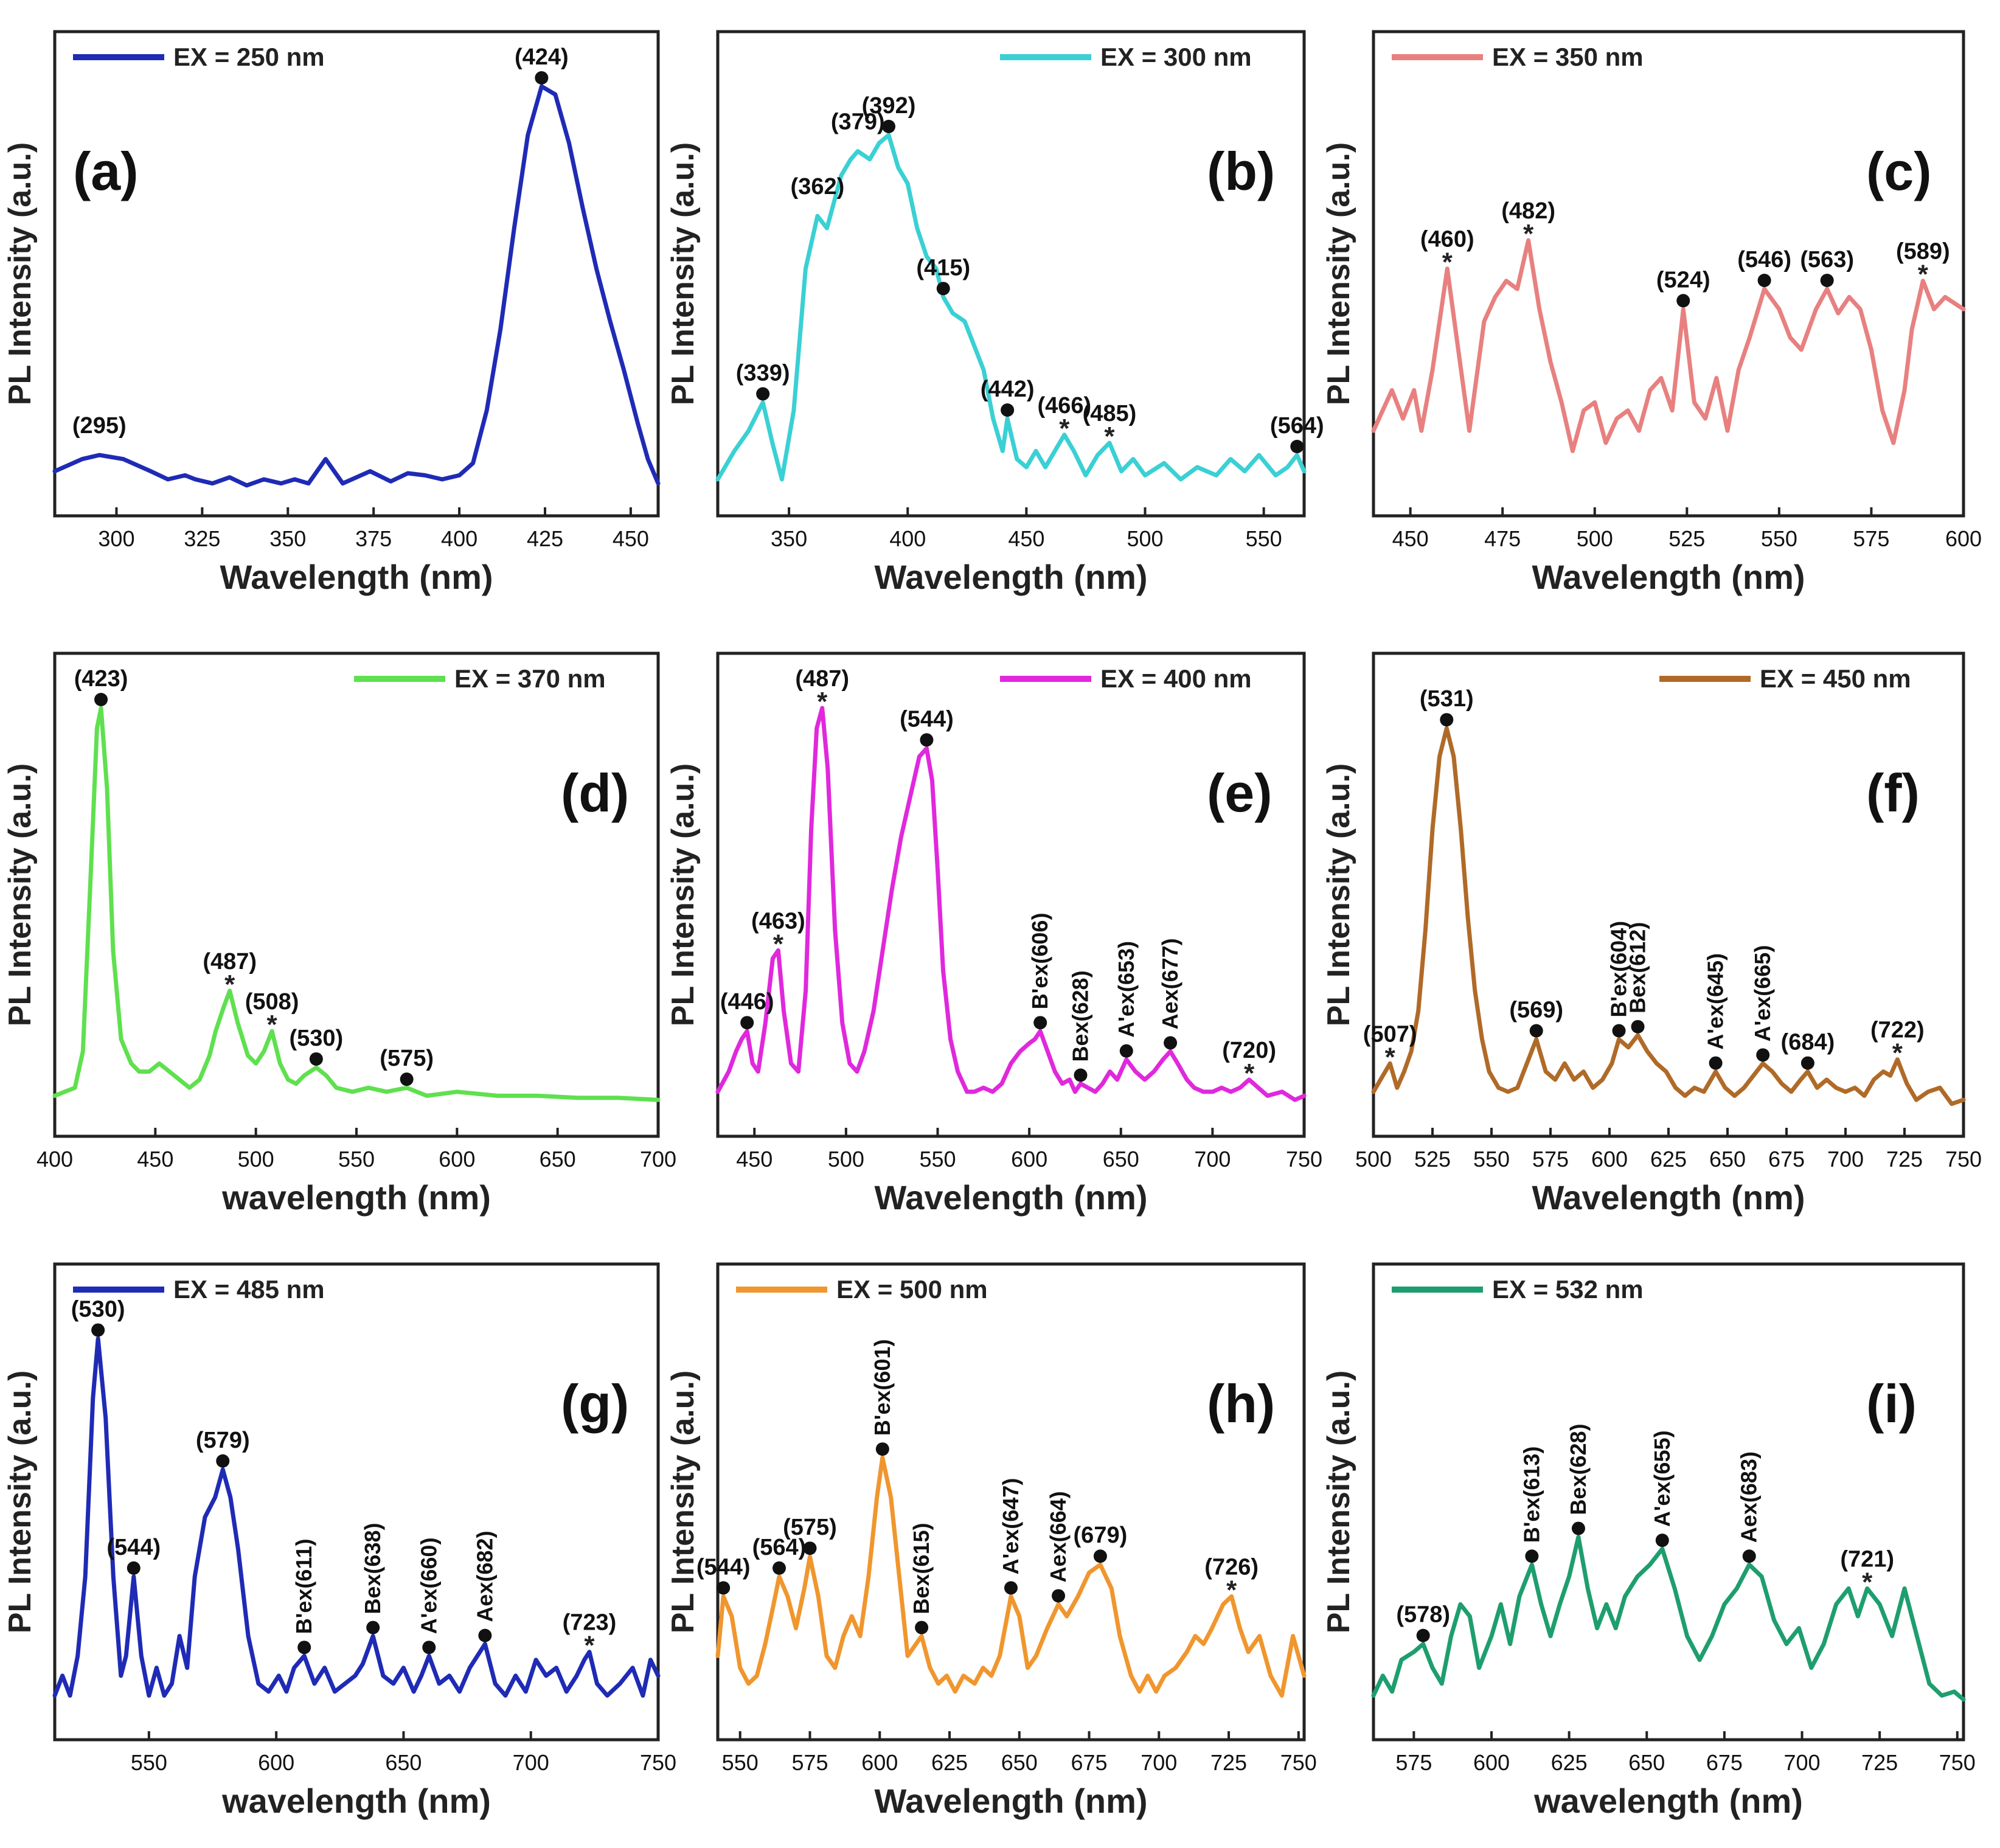 The image size is (2000, 1848). What do you see at coordinates (484, 1576) in the screenshot?
I see `peak-label: Aex(682)` at bounding box center [484, 1576].